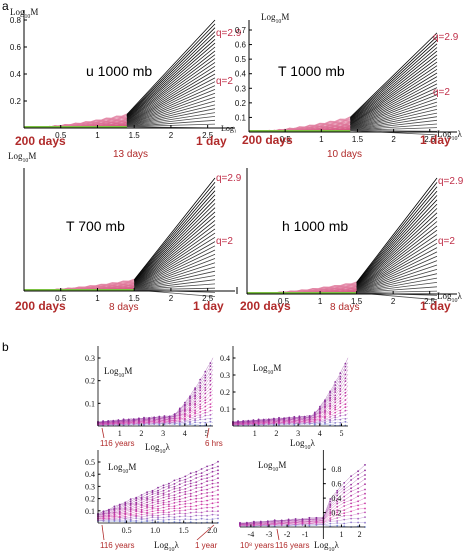 This screenshot has width=467, height=553. What do you see at coordinates (241, 74) in the screenshot?
I see `y-tick-label: 0.4` at bounding box center [241, 74].